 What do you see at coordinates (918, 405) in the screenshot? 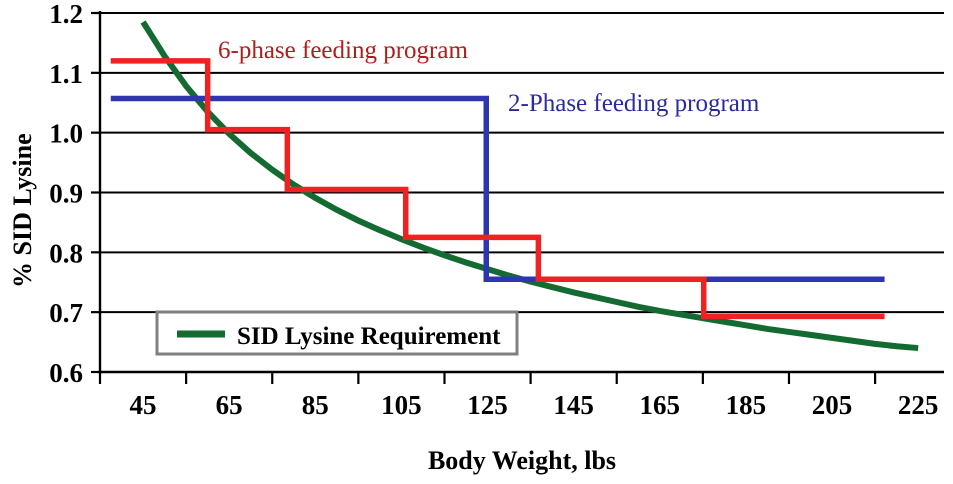
I see `x-tick-label: 225` at bounding box center [918, 405].